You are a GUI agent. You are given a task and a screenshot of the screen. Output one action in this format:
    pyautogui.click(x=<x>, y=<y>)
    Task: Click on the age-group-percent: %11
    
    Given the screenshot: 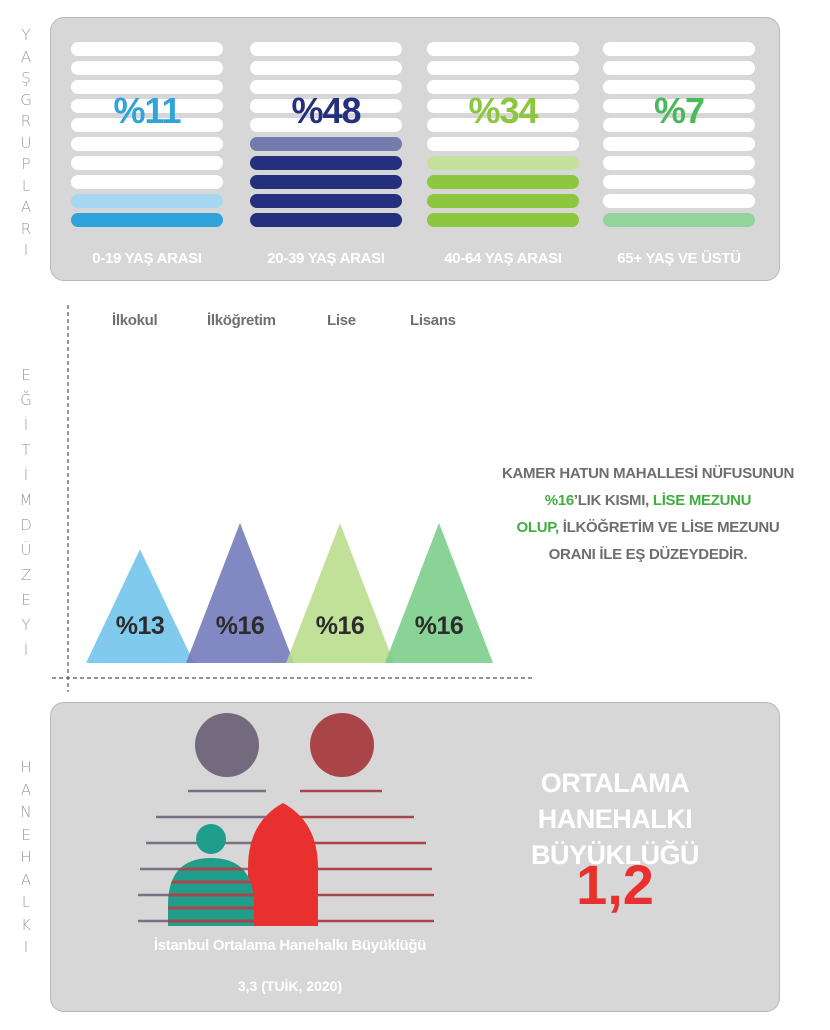 What is the action you would take?
    pyautogui.click(x=147, y=110)
    